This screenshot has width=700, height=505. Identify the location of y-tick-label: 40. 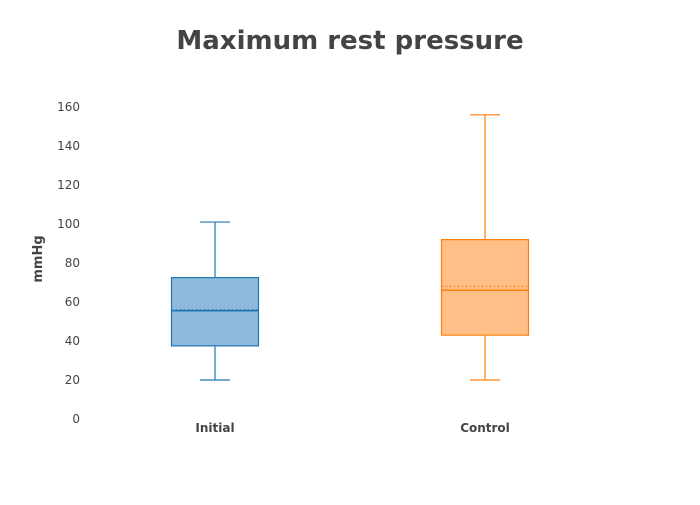
(72, 341).